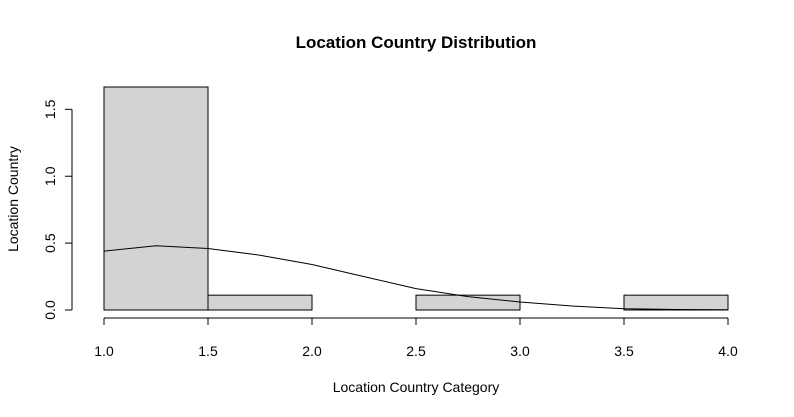  I want to click on x-tick-label: 4.0, so click(728, 351).